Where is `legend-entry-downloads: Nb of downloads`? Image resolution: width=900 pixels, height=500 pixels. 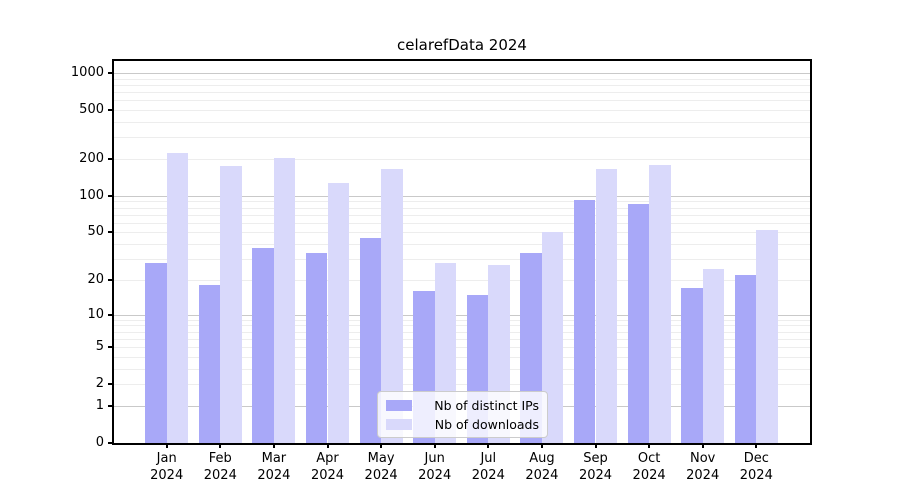
legend-entry-downloads: Nb of downloads is located at coordinates (462, 424).